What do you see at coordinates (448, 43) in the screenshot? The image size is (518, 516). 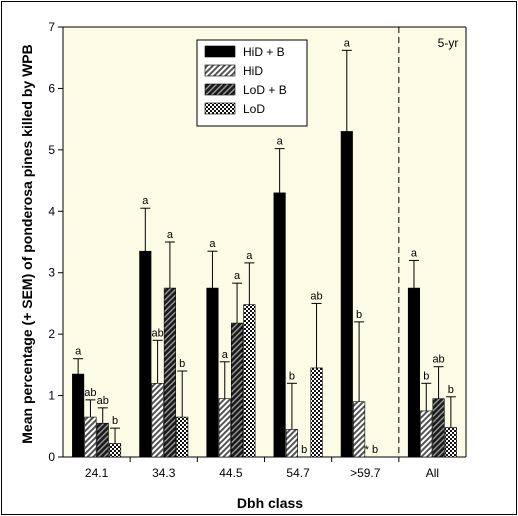 I see `period-label: 5-yr` at bounding box center [448, 43].